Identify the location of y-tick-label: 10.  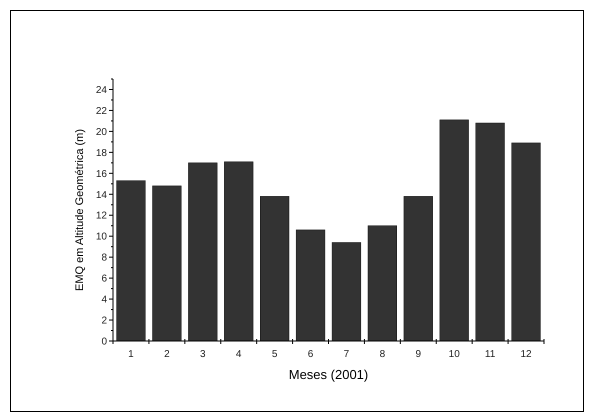
(102, 237).